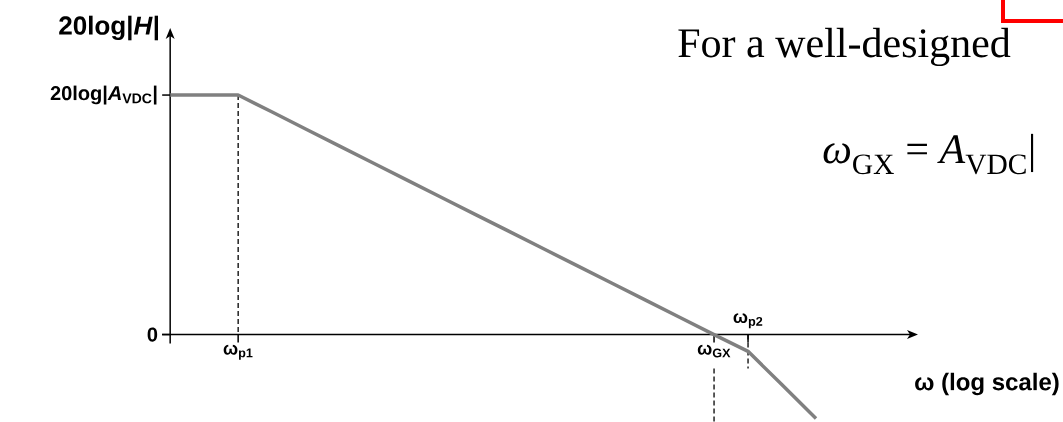 This screenshot has height=422, width=1063. Describe the element at coordinates (238, 352) in the screenshot. I see `x-tick-label: ω$_{p1}$` at that location.